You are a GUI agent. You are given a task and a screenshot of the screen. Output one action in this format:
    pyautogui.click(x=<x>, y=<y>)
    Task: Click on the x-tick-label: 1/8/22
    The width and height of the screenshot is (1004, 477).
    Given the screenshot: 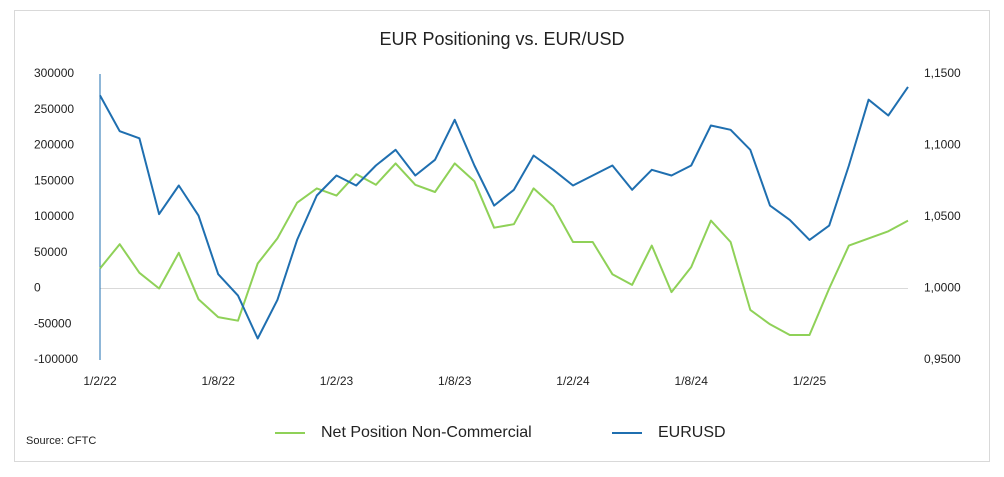 What is the action you would take?
    pyautogui.click(x=219, y=381)
    